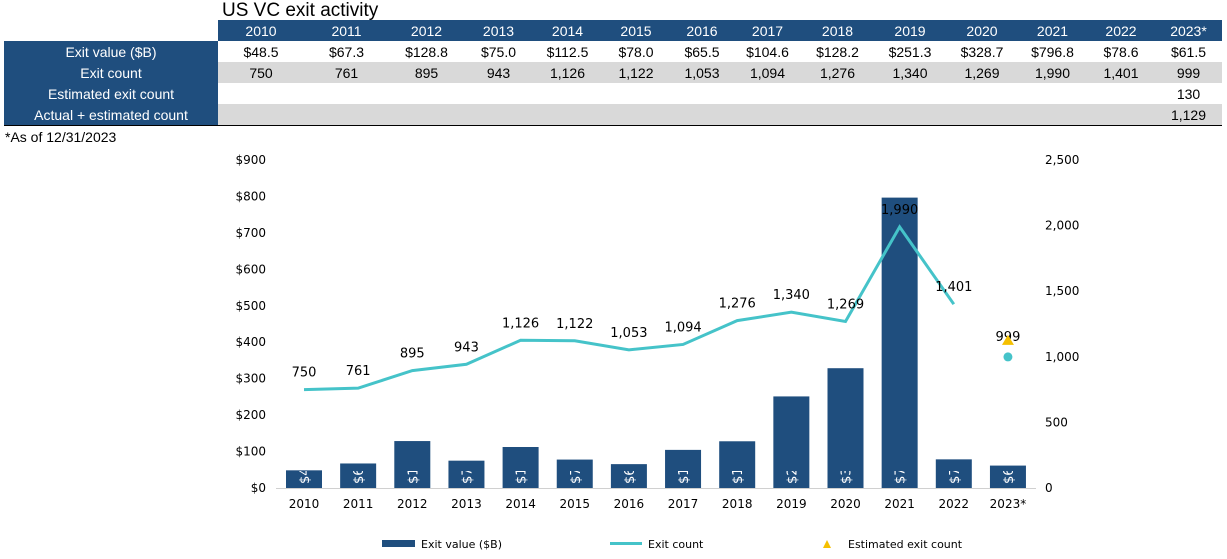 The height and width of the screenshot is (559, 1227). Describe the element at coordinates (498, 72) in the screenshot. I see `table-cell: 943` at that location.